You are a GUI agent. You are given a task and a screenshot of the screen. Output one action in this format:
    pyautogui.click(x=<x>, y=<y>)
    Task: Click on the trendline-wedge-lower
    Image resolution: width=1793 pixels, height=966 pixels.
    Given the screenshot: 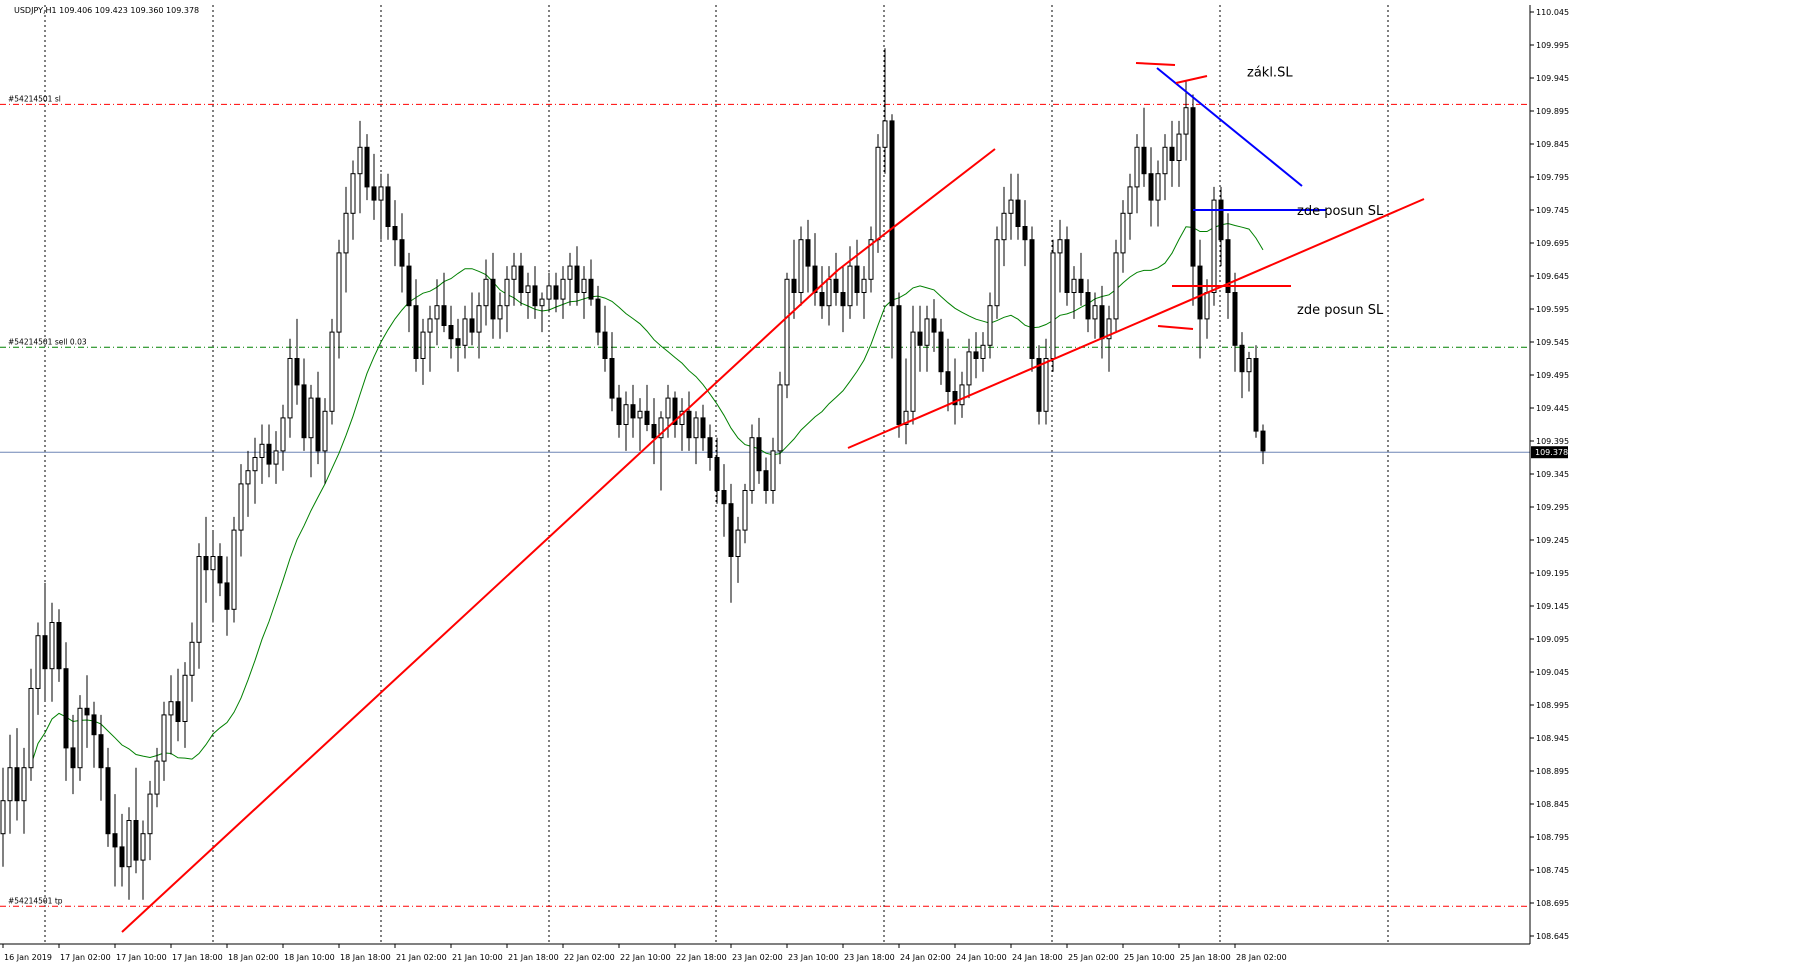 What is the action you would take?
    pyautogui.click(x=1136, y=323)
    